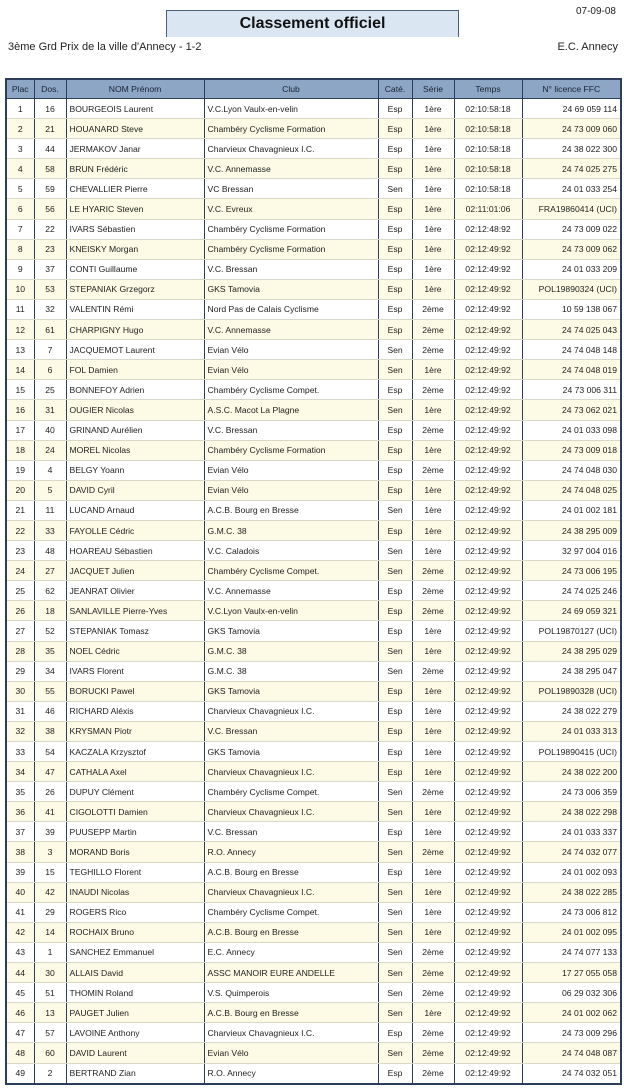 The height and width of the screenshot is (1088, 624). I want to click on cell-bib: 34, so click(50, 671).